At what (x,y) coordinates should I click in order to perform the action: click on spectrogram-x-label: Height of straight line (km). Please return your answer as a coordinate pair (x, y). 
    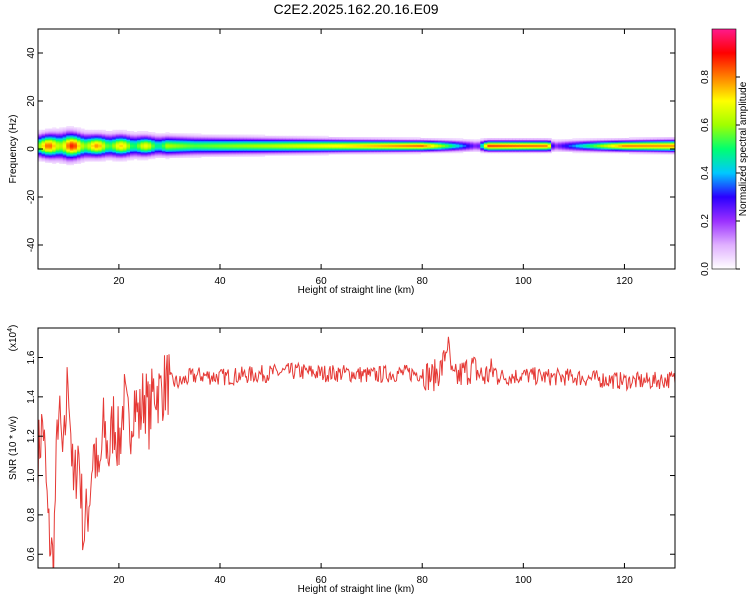
    Looking at the image, I should click on (356, 290).